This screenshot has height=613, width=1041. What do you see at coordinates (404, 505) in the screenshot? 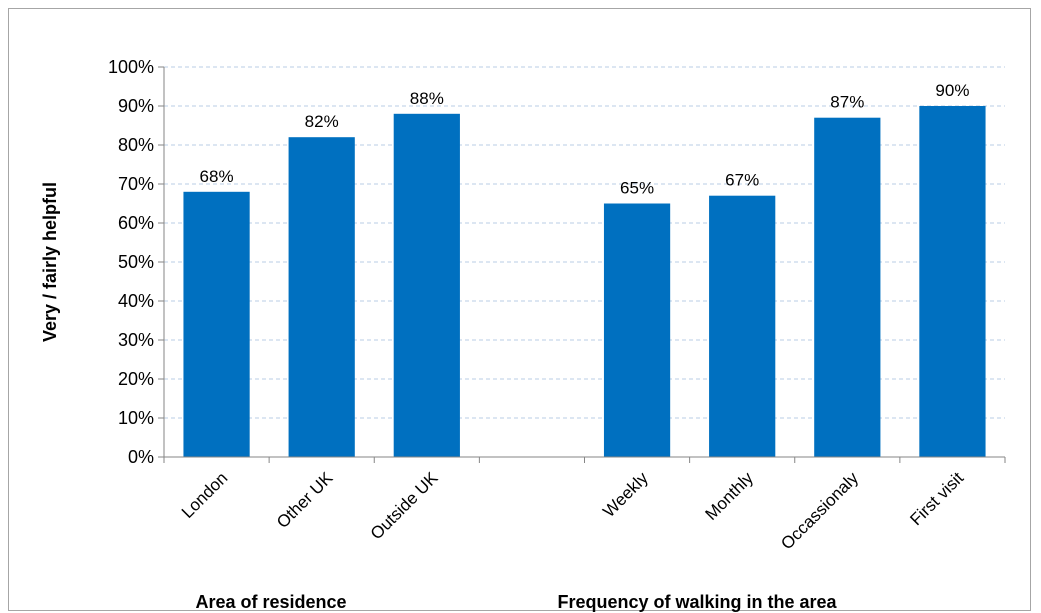
I see `category-label-outside-uk: Outside UK` at bounding box center [404, 505].